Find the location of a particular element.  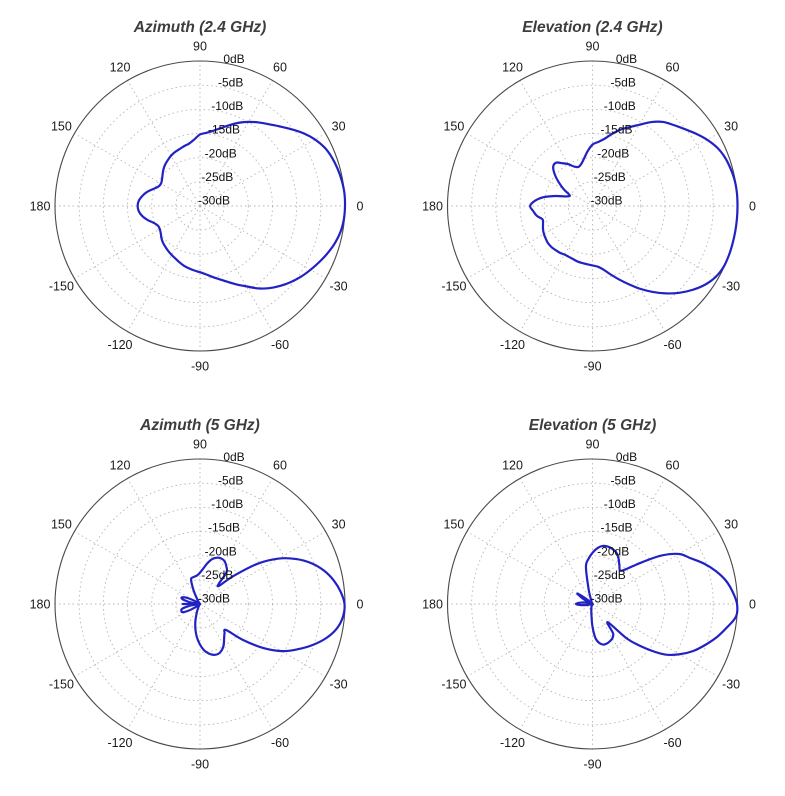

chart-title-azimuth-2-4ghz: Azimuth (2.4 GHz) is located at coordinates (200, 27).